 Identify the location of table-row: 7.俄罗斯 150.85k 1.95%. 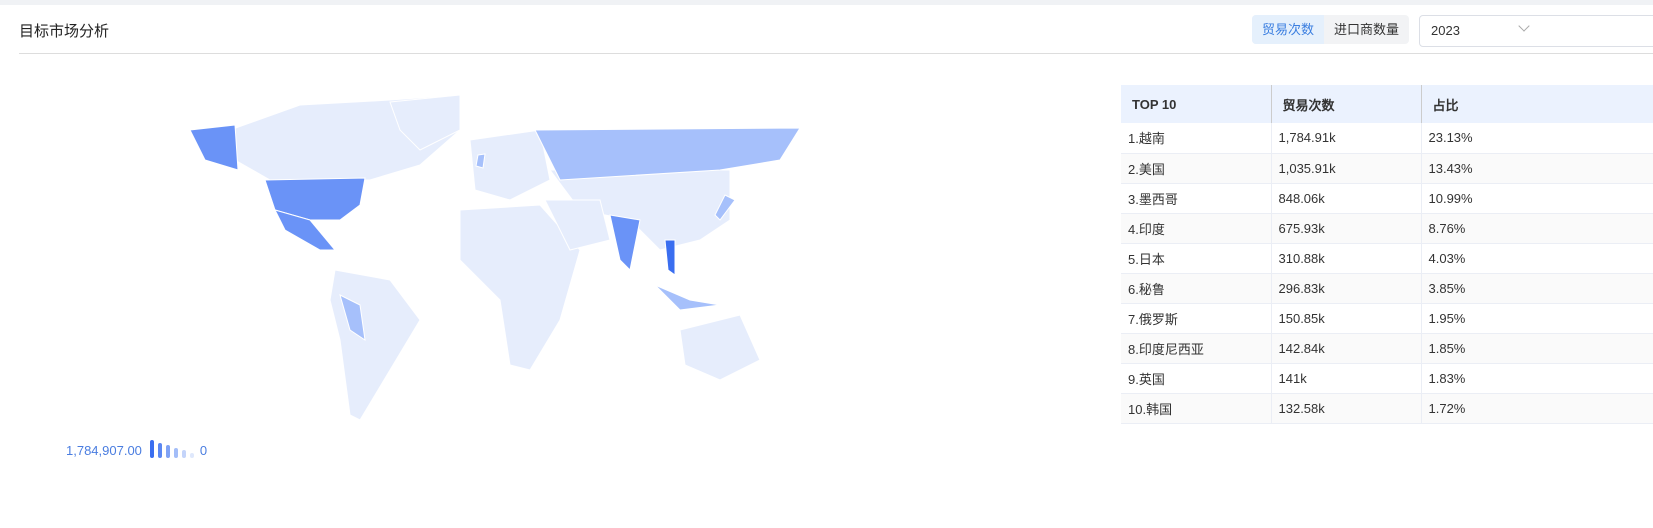
(1387, 318).